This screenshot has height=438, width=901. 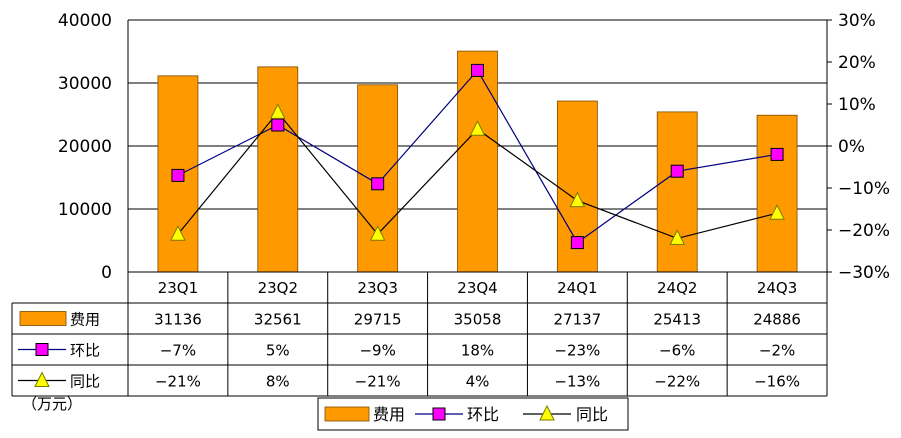 What do you see at coordinates (439, 414) in the screenshot?
I see `legend-key-square` at bounding box center [439, 414].